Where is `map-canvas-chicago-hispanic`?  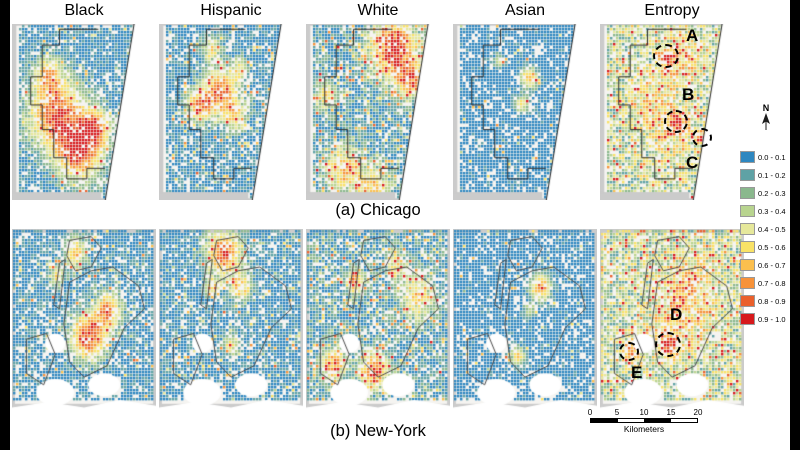
map-canvas-chicago-hispanic is located at coordinates (231, 112).